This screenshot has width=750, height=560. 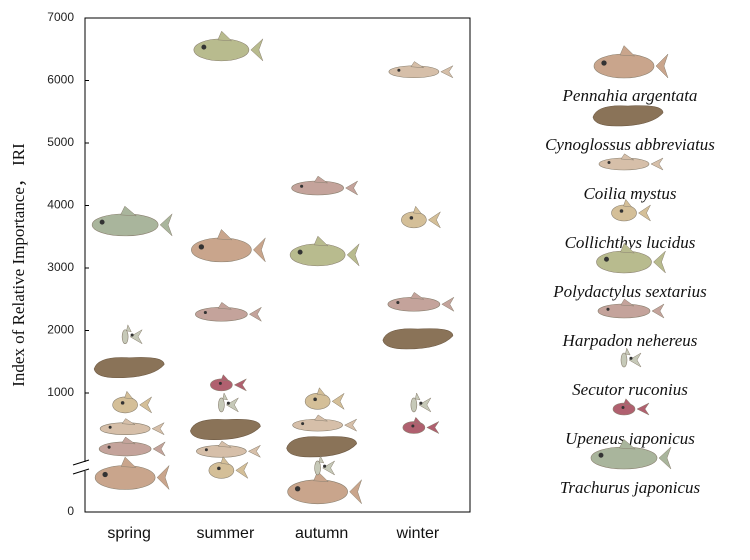 I want to click on x-tick-label: spring, so click(x=129, y=533).